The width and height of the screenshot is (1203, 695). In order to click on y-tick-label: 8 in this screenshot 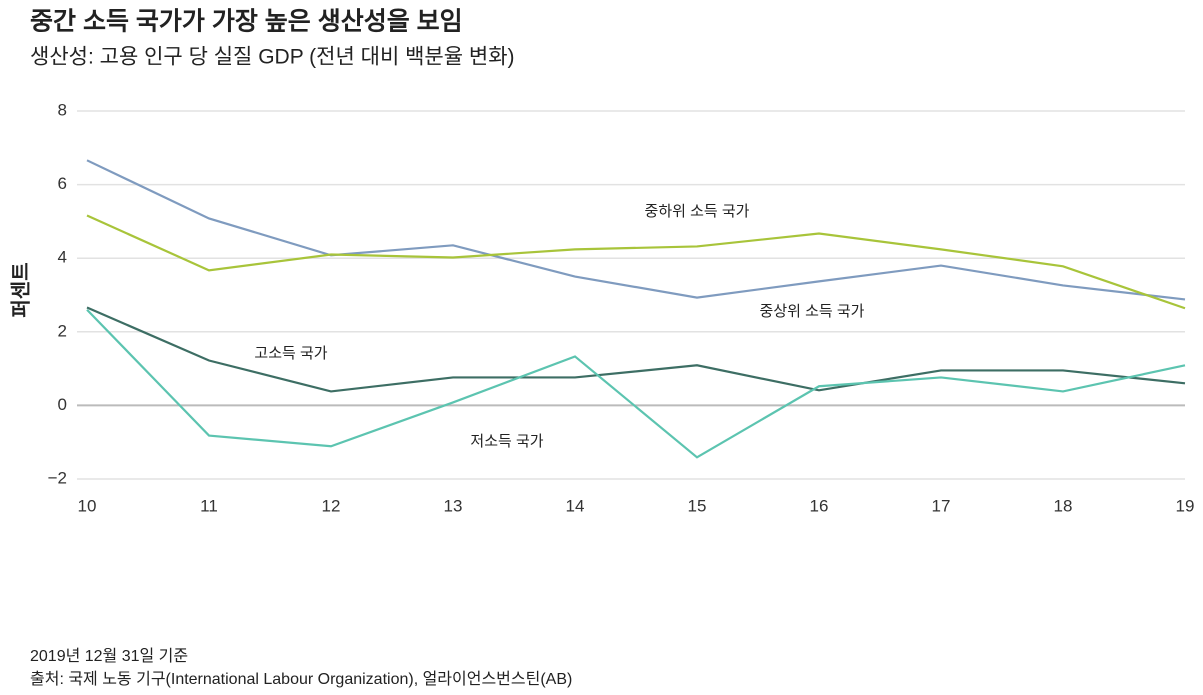, I will do `click(62, 109)`.